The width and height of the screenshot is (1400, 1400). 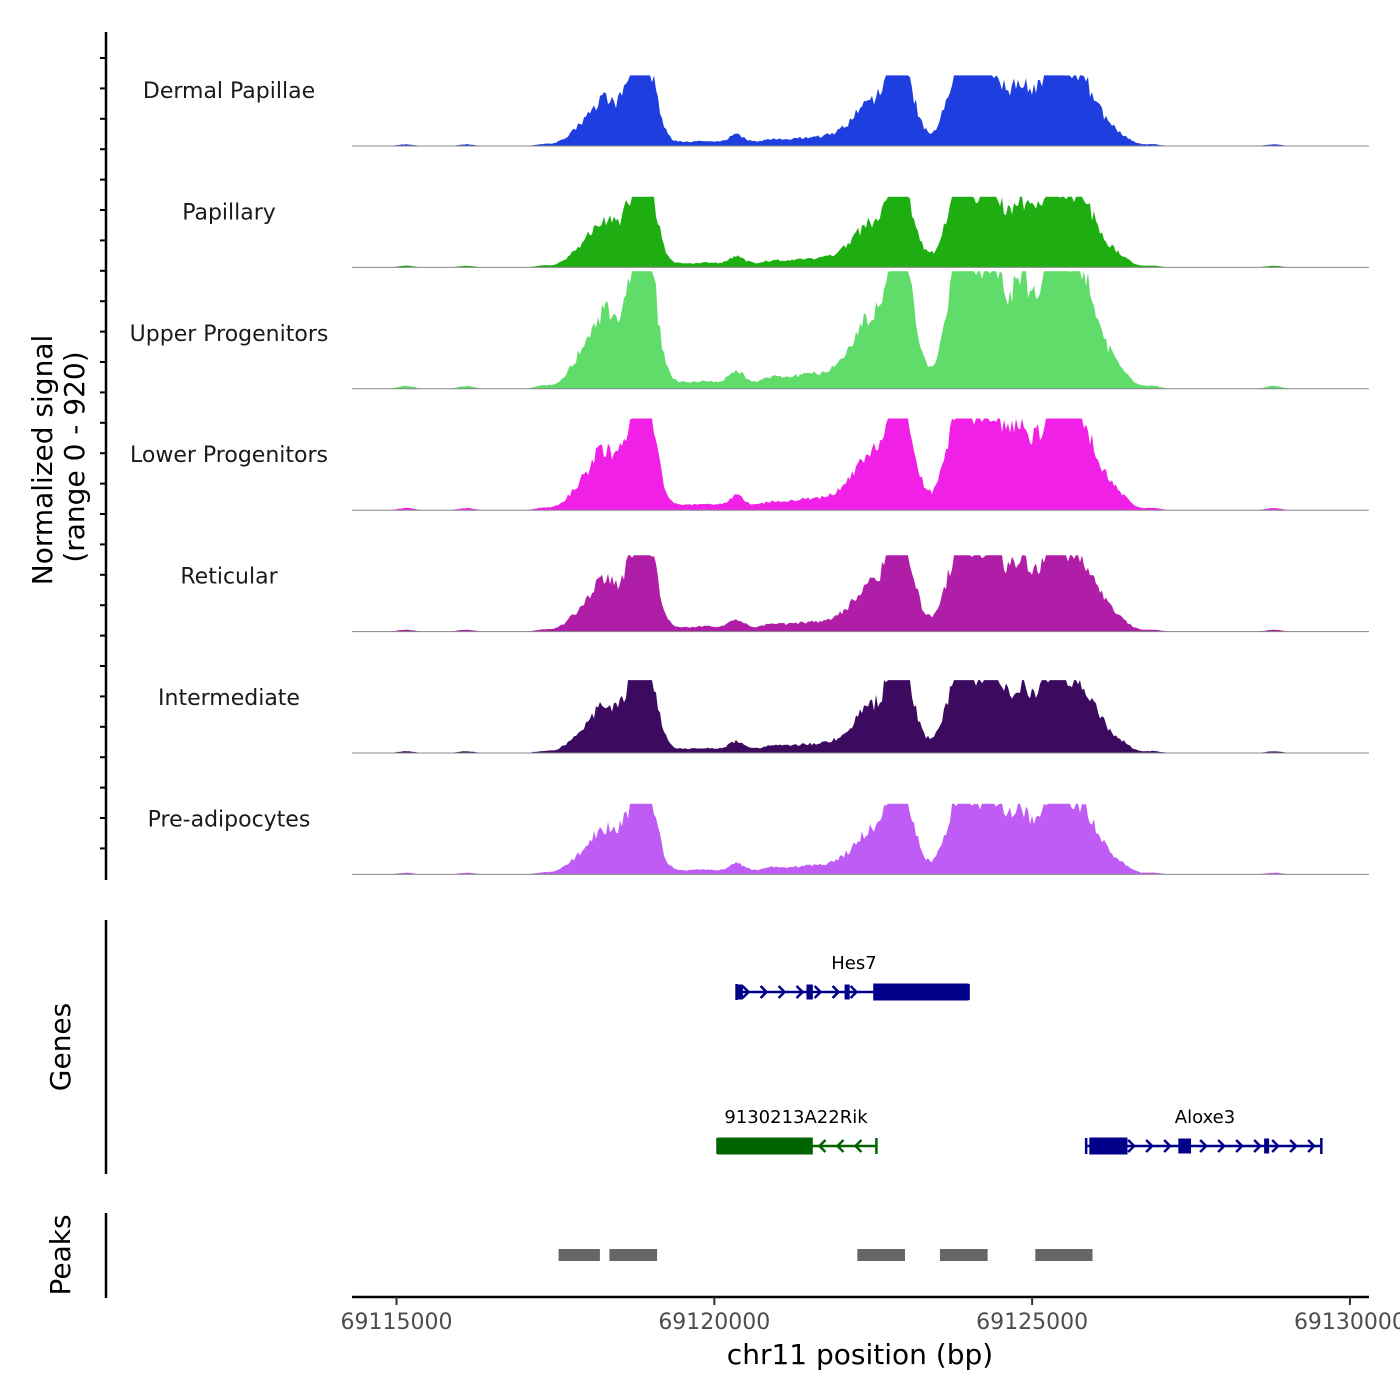 What do you see at coordinates (229, 91) in the screenshot?
I see `coverage-track-label: Dermal Papillae` at bounding box center [229, 91].